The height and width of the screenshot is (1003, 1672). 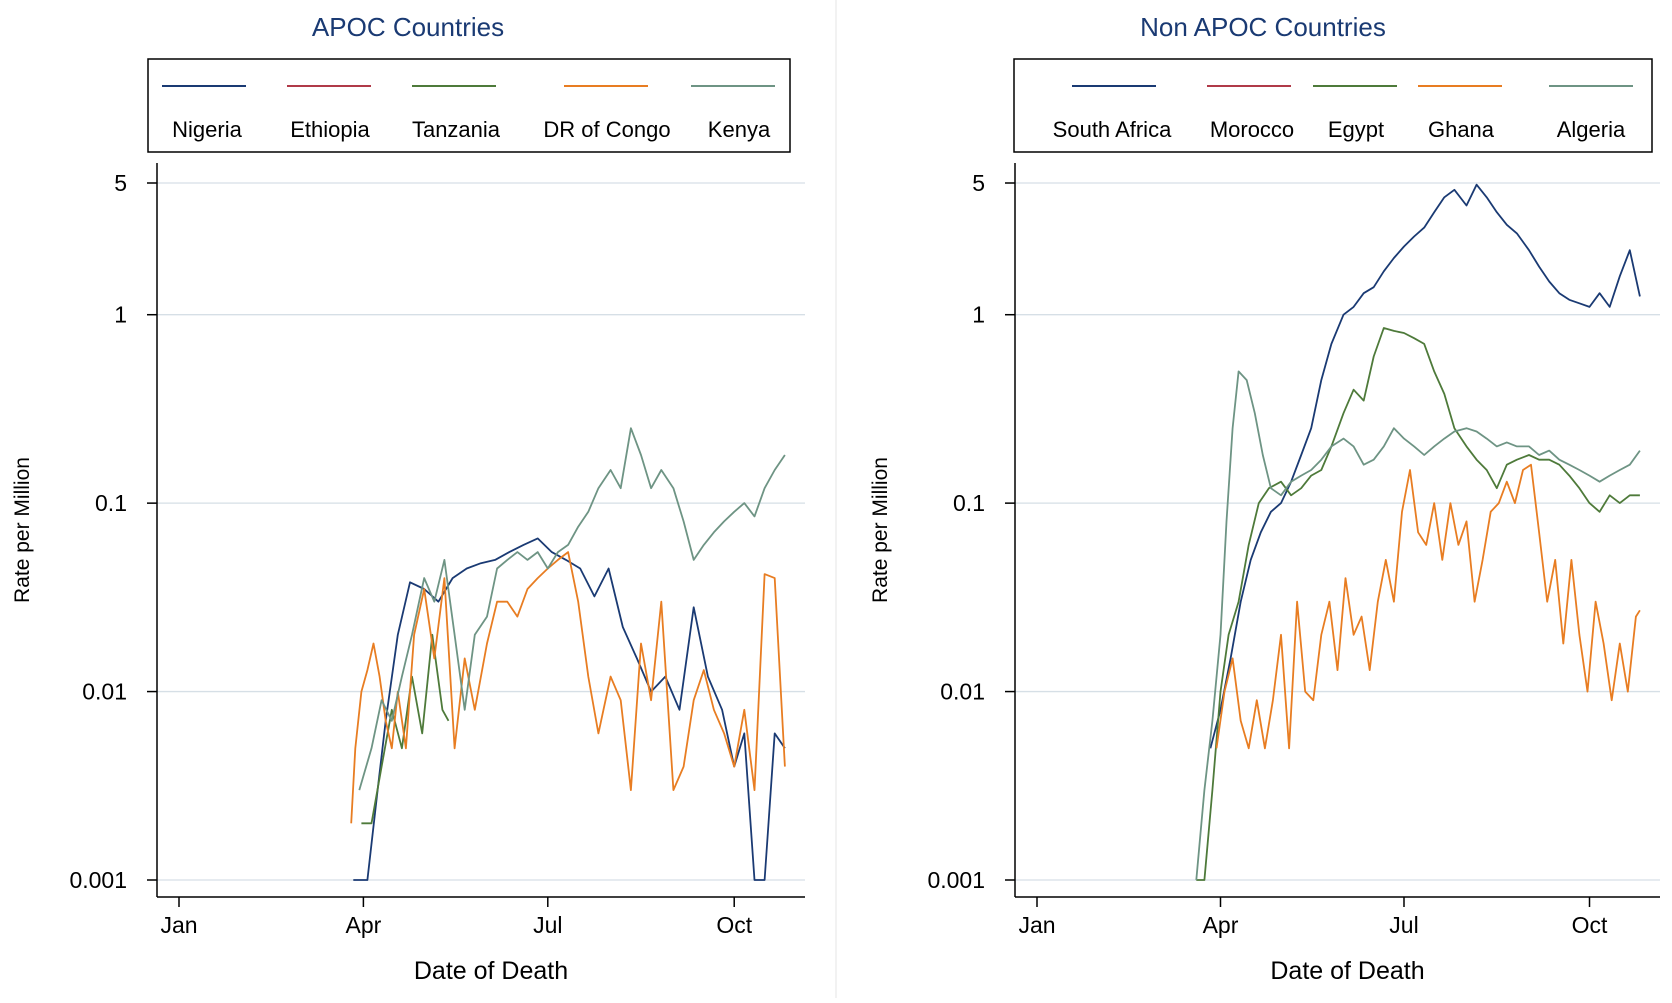 I want to click on series-line-algeria, so click(x=1418, y=625).